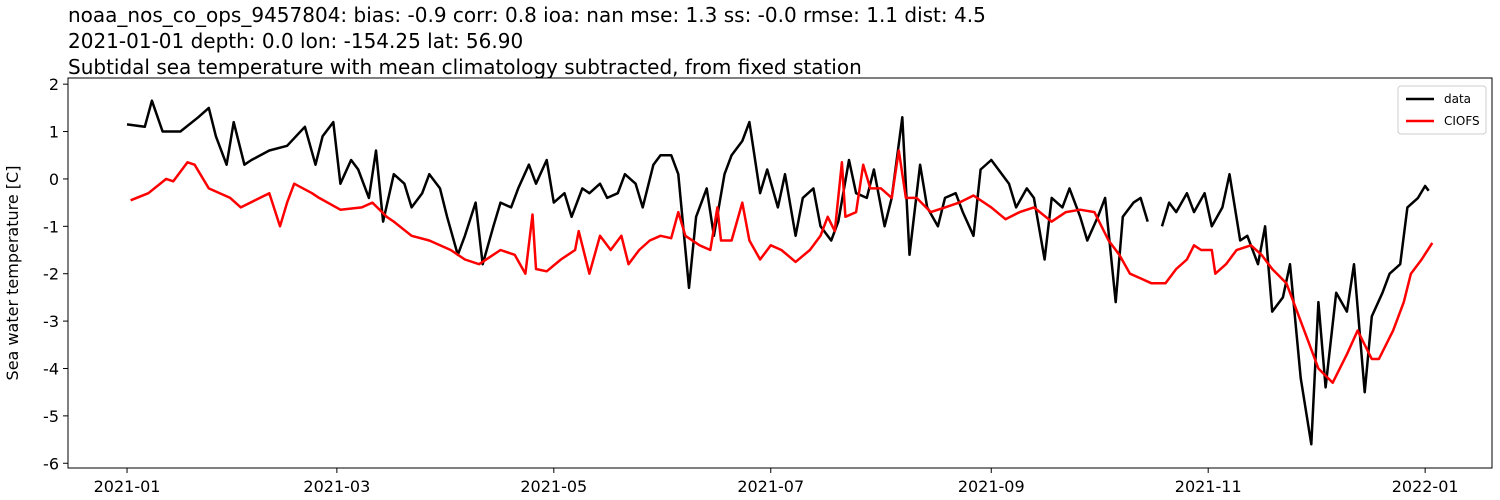 The image size is (1500, 500). Describe the element at coordinates (12, 273) in the screenshot. I see `y-axis-label: Sea water temperature [C]` at that location.